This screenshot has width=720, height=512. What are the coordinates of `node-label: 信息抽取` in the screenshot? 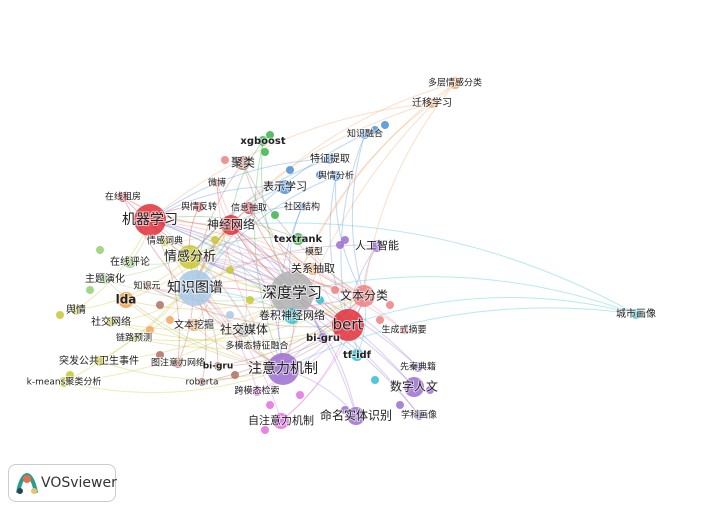 It's located at (249, 208).